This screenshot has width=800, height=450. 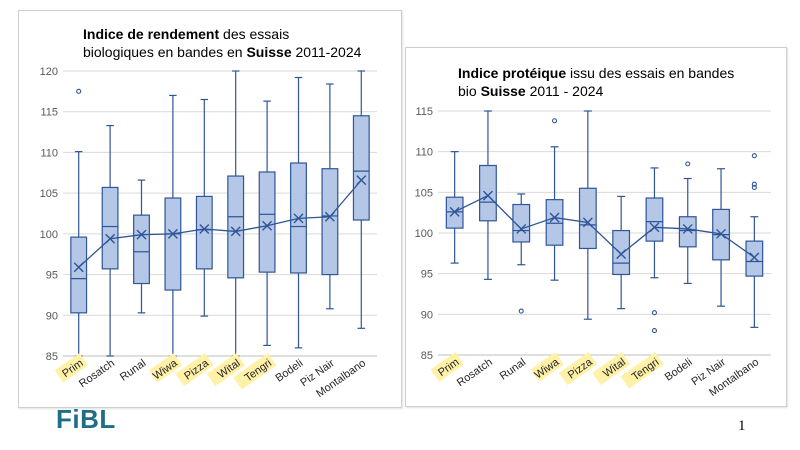 What do you see at coordinates (86, 419) in the screenshot?
I see `fibl-logo: FiBL` at bounding box center [86, 419].